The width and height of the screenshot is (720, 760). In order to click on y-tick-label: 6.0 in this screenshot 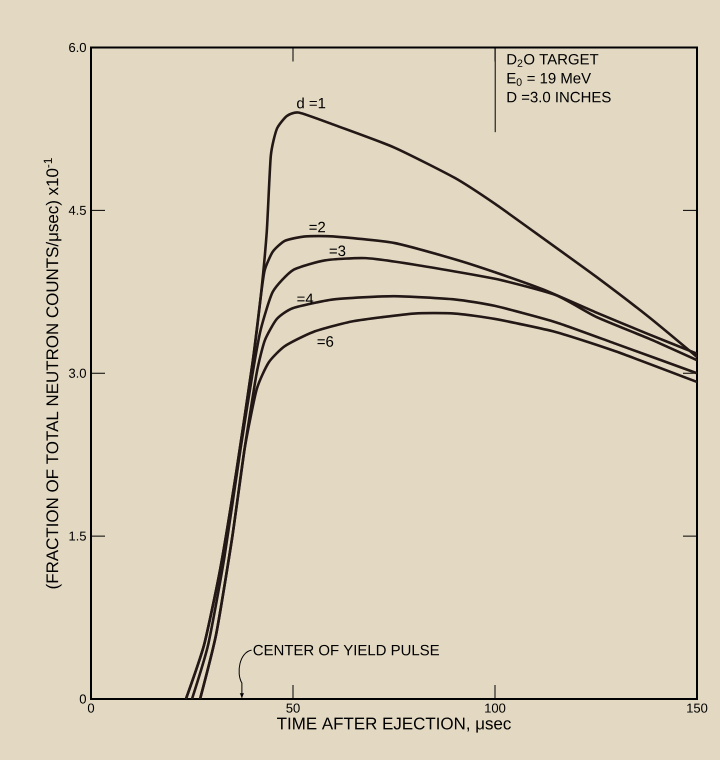, I will do `click(77, 47)`.